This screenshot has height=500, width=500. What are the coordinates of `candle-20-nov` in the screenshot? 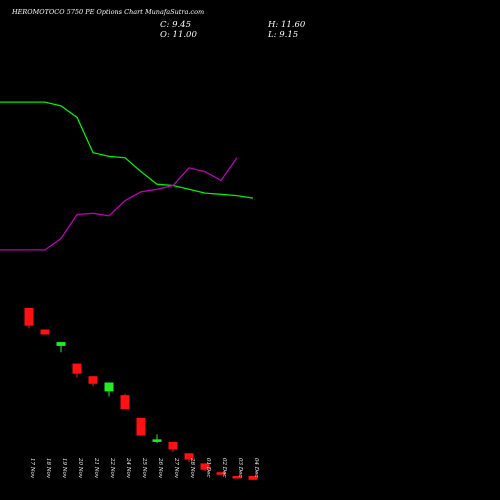 It's located at (77, 370).